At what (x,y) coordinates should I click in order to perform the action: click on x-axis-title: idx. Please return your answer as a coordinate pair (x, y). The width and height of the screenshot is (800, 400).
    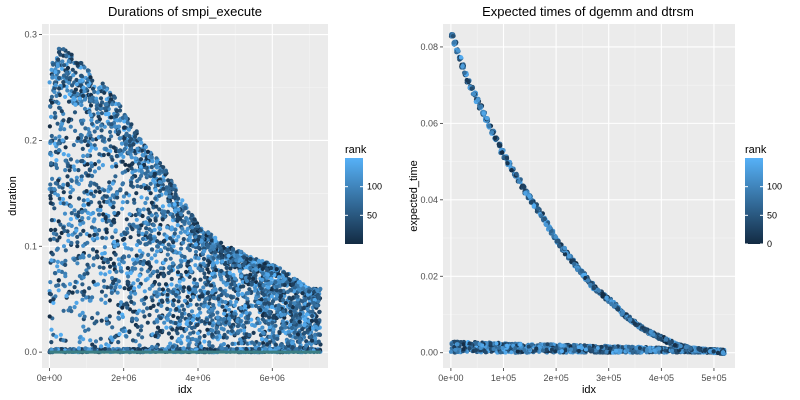
    Looking at the image, I should click on (185, 390).